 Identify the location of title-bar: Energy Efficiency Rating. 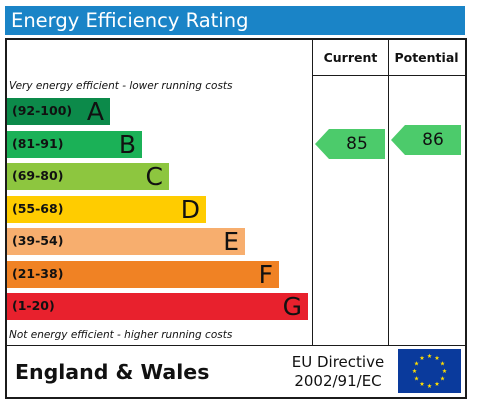
(235, 20).